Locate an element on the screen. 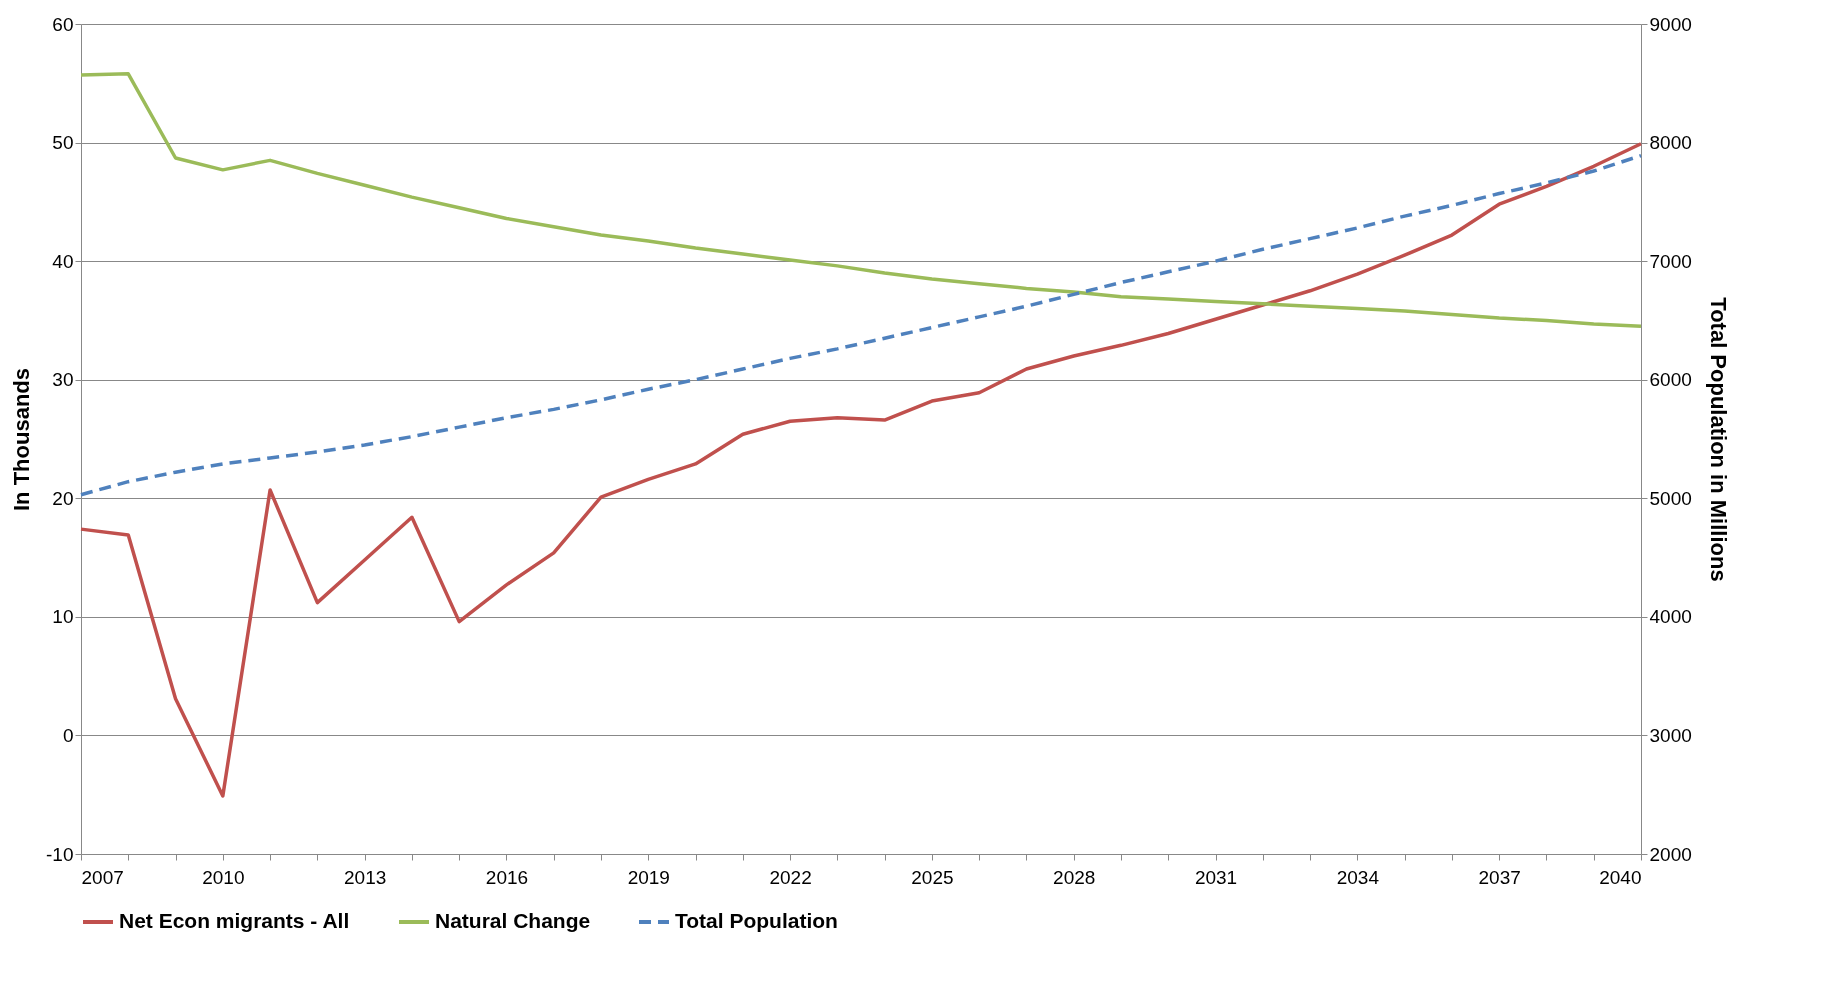 The height and width of the screenshot is (1006, 1841). y-tick-label: 20 is located at coordinates (63, 498).